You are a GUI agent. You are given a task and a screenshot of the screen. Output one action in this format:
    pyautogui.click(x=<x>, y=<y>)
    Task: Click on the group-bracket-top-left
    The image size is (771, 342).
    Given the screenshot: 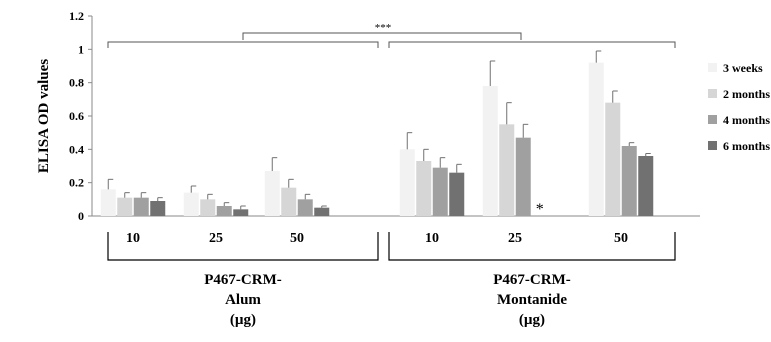 What is the action you would take?
    pyautogui.click(x=243, y=44)
    